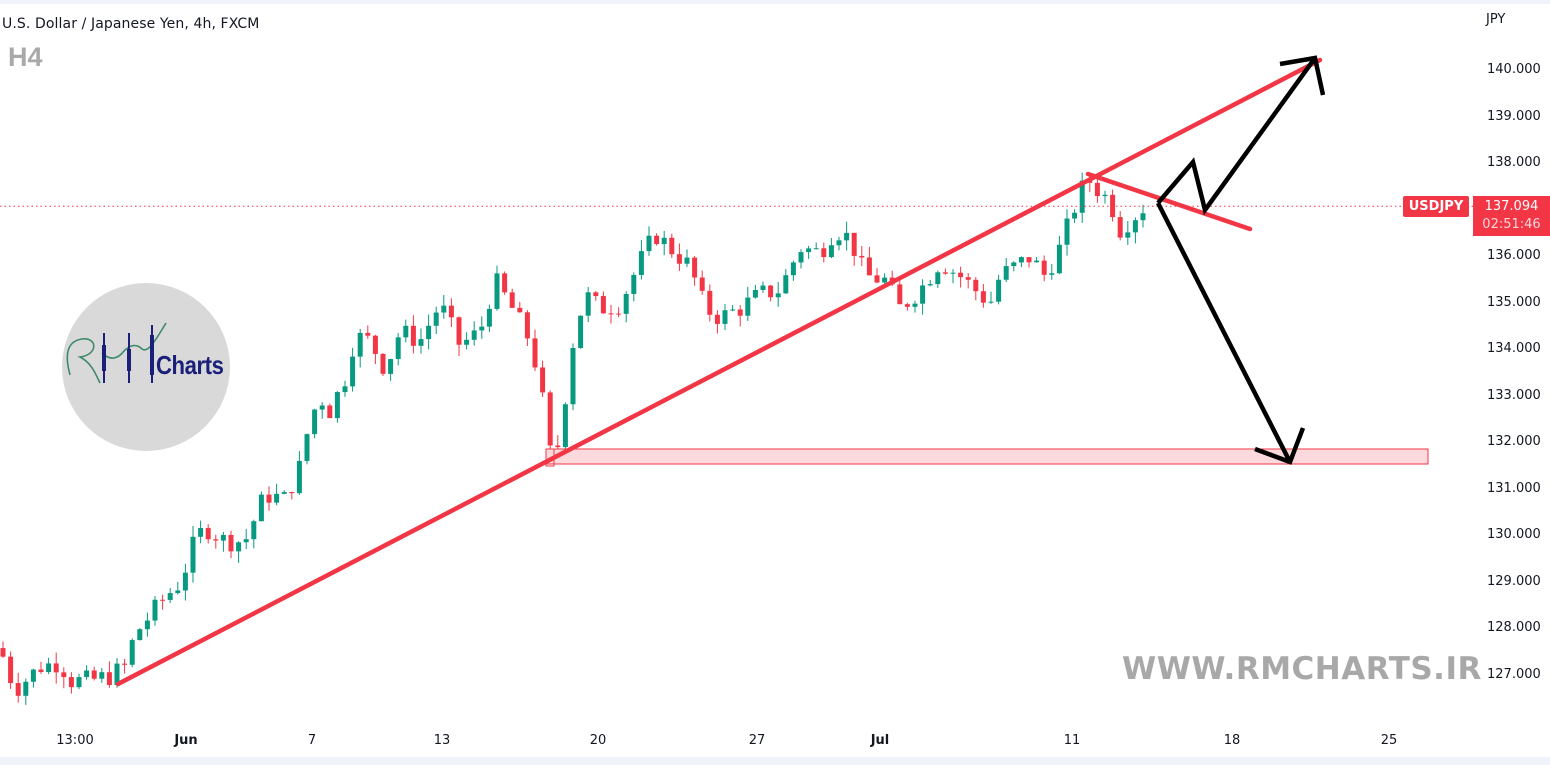  What do you see at coordinates (25, 57) in the screenshot?
I see `timeframe-badge: H4` at bounding box center [25, 57].